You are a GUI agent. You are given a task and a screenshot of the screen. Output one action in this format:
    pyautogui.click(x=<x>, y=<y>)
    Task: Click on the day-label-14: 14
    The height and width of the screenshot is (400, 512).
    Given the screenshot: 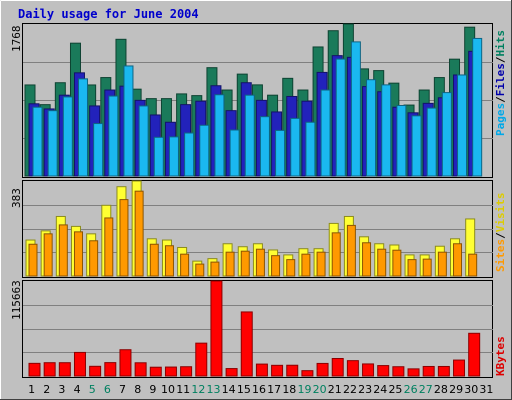 What is the action you would take?
    pyautogui.click(x=229, y=389)
    